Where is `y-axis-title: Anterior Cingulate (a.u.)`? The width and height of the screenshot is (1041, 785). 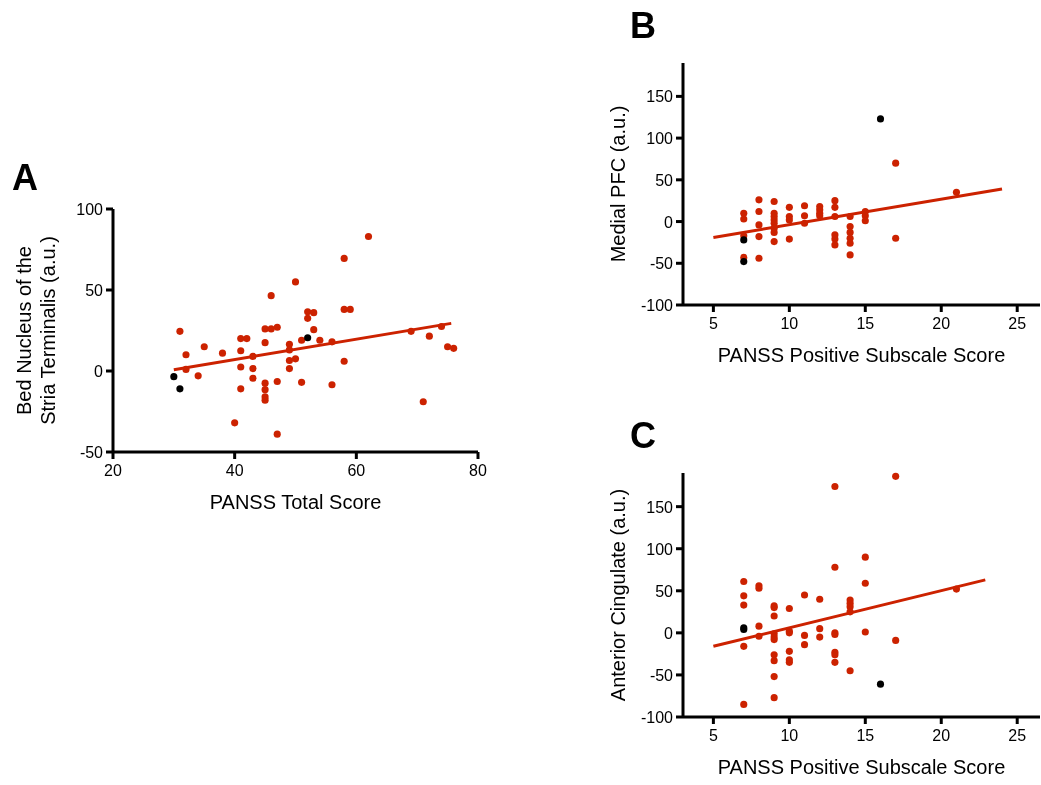
y-axis-title: Anterior Cingulate (a.u.) is located at coordinates (618, 595).